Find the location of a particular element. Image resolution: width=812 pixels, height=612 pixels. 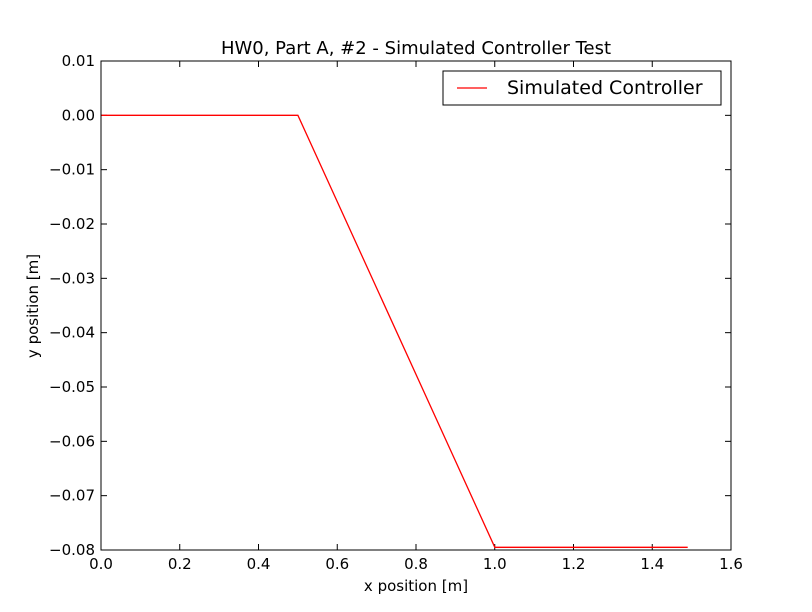

y-tick-label: 0.01 is located at coordinates (78, 61).